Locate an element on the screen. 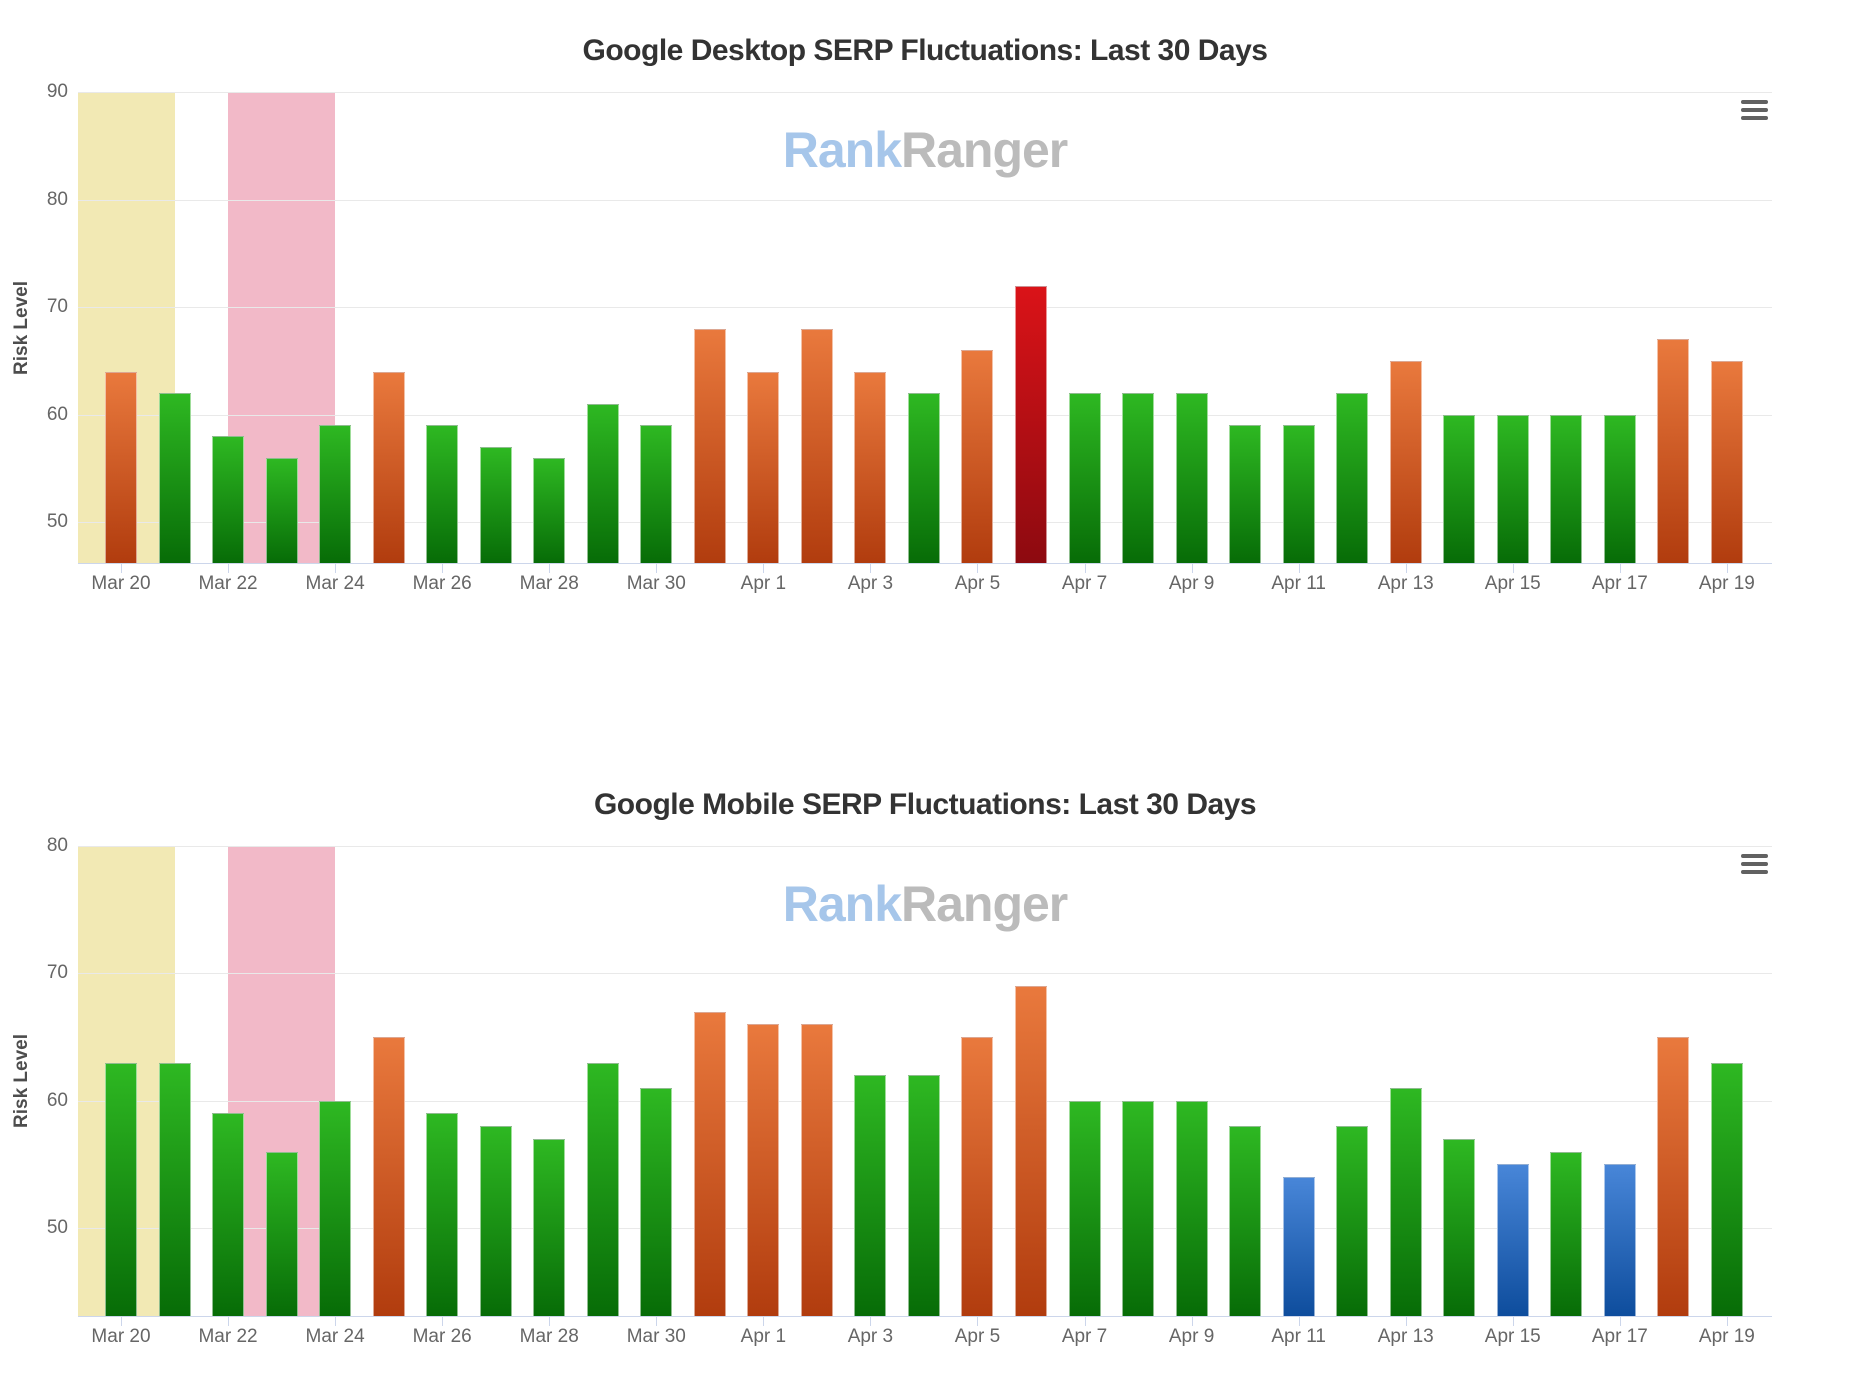  y-tick-label: 60 is located at coordinates (57, 1100).